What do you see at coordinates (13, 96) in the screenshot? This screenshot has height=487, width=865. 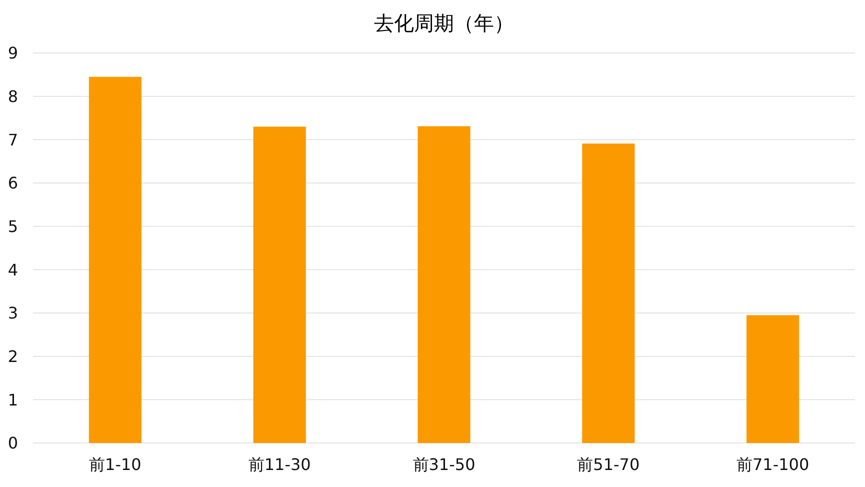 I see `y-tick-label: 8` at bounding box center [13, 96].